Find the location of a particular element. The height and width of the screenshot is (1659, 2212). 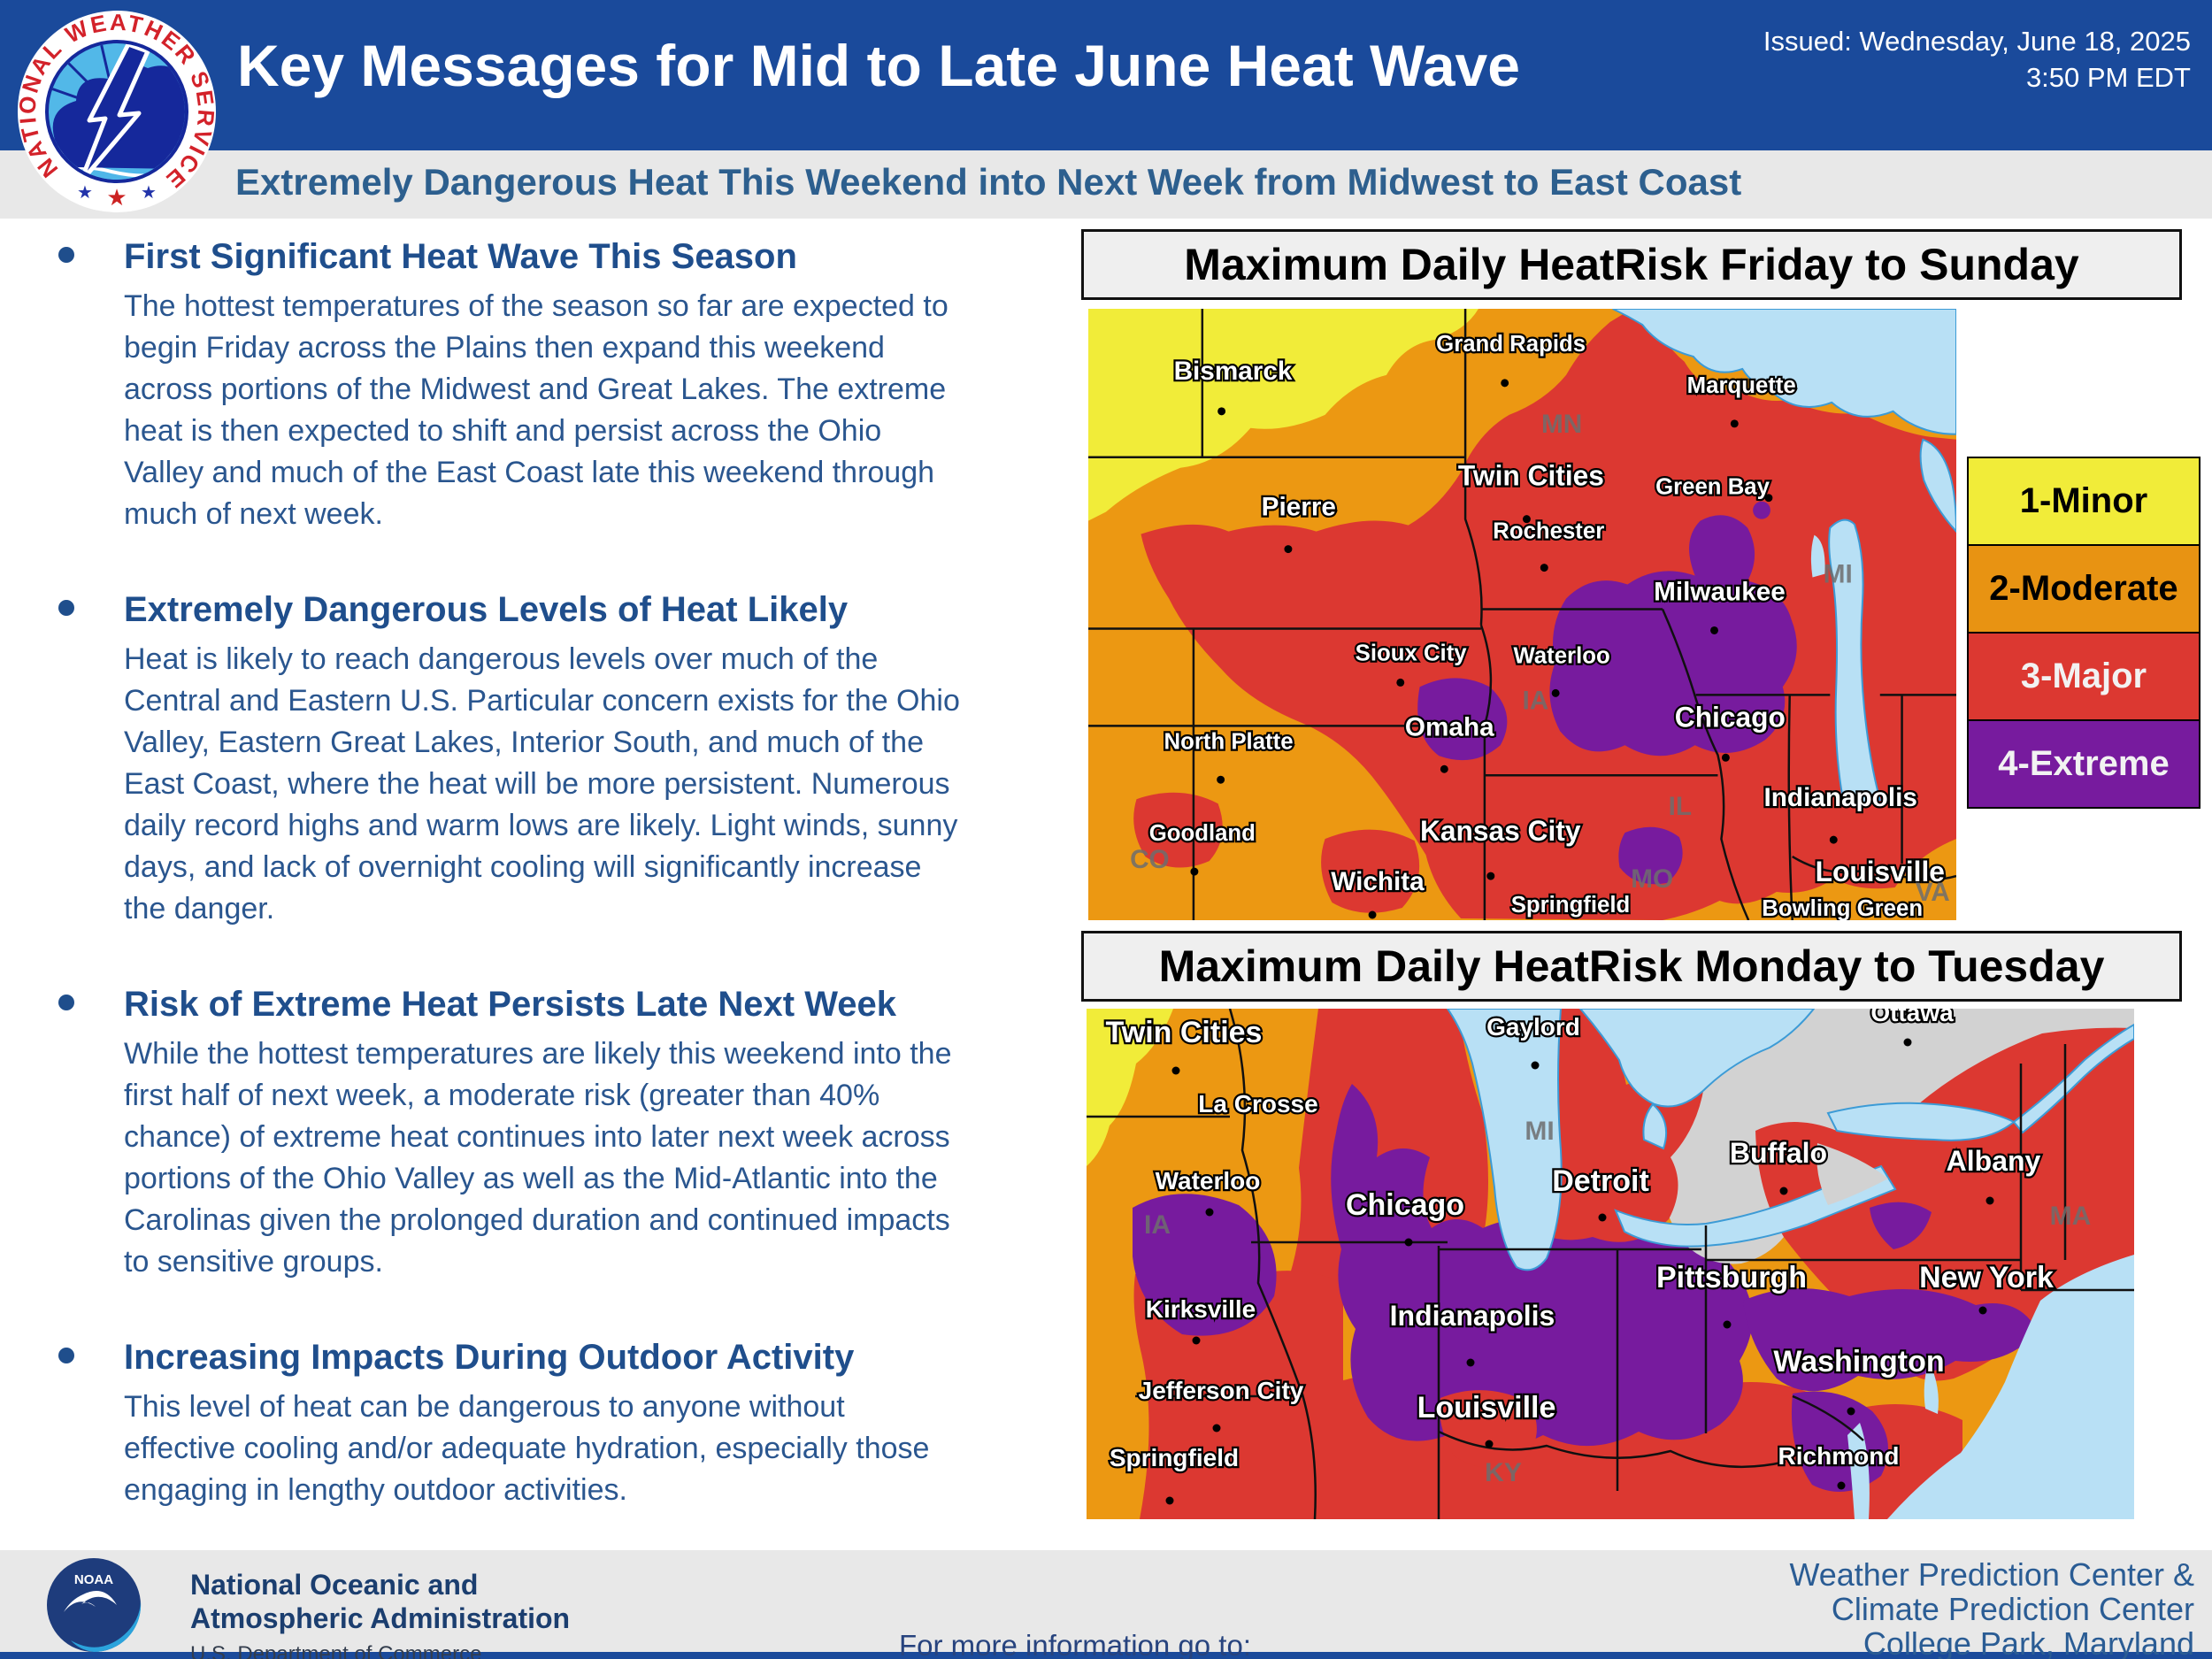

city-label-jefferson-city: Jefferson City is located at coordinates (1222, 1391).